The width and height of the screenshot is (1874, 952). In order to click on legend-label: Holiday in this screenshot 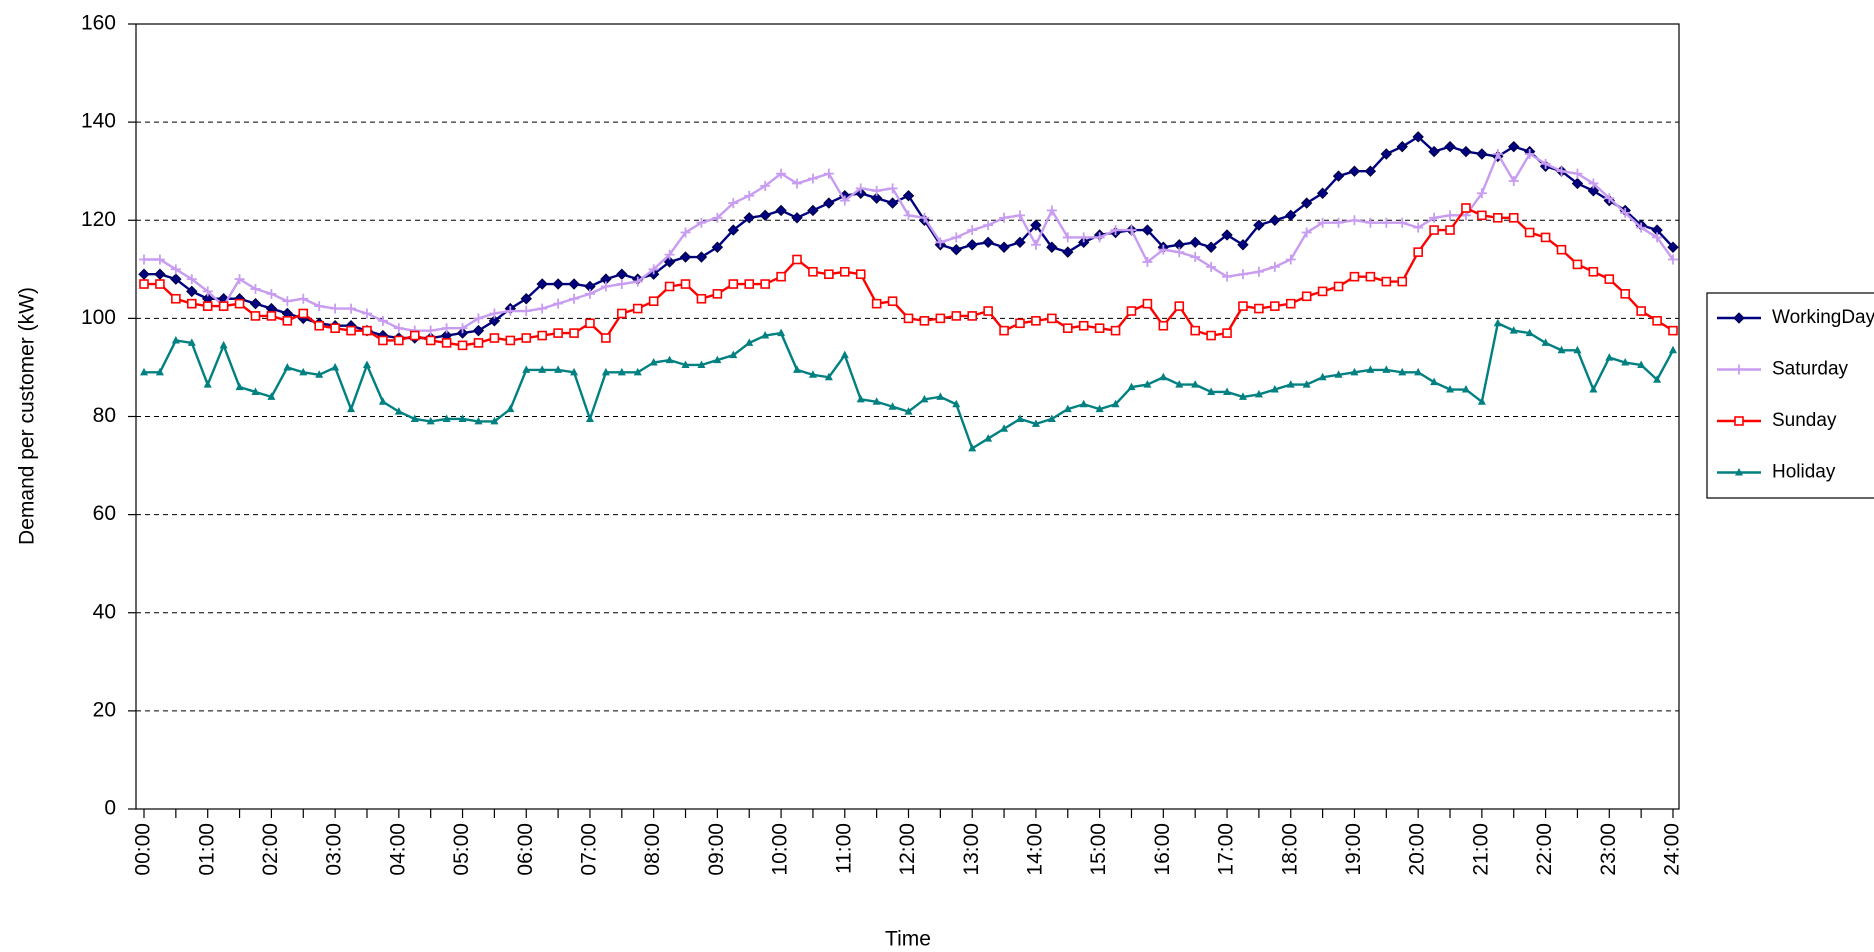, I will do `click(1804, 472)`.